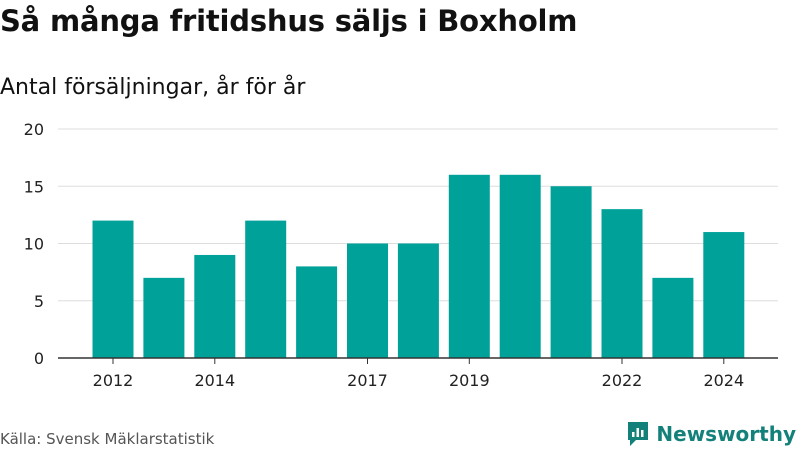 The image size is (800, 450). Describe the element at coordinates (418, 374) in the screenshot. I see `x-axis-ticks: 2012 2014 2017 2019 2022 2024` at that location.